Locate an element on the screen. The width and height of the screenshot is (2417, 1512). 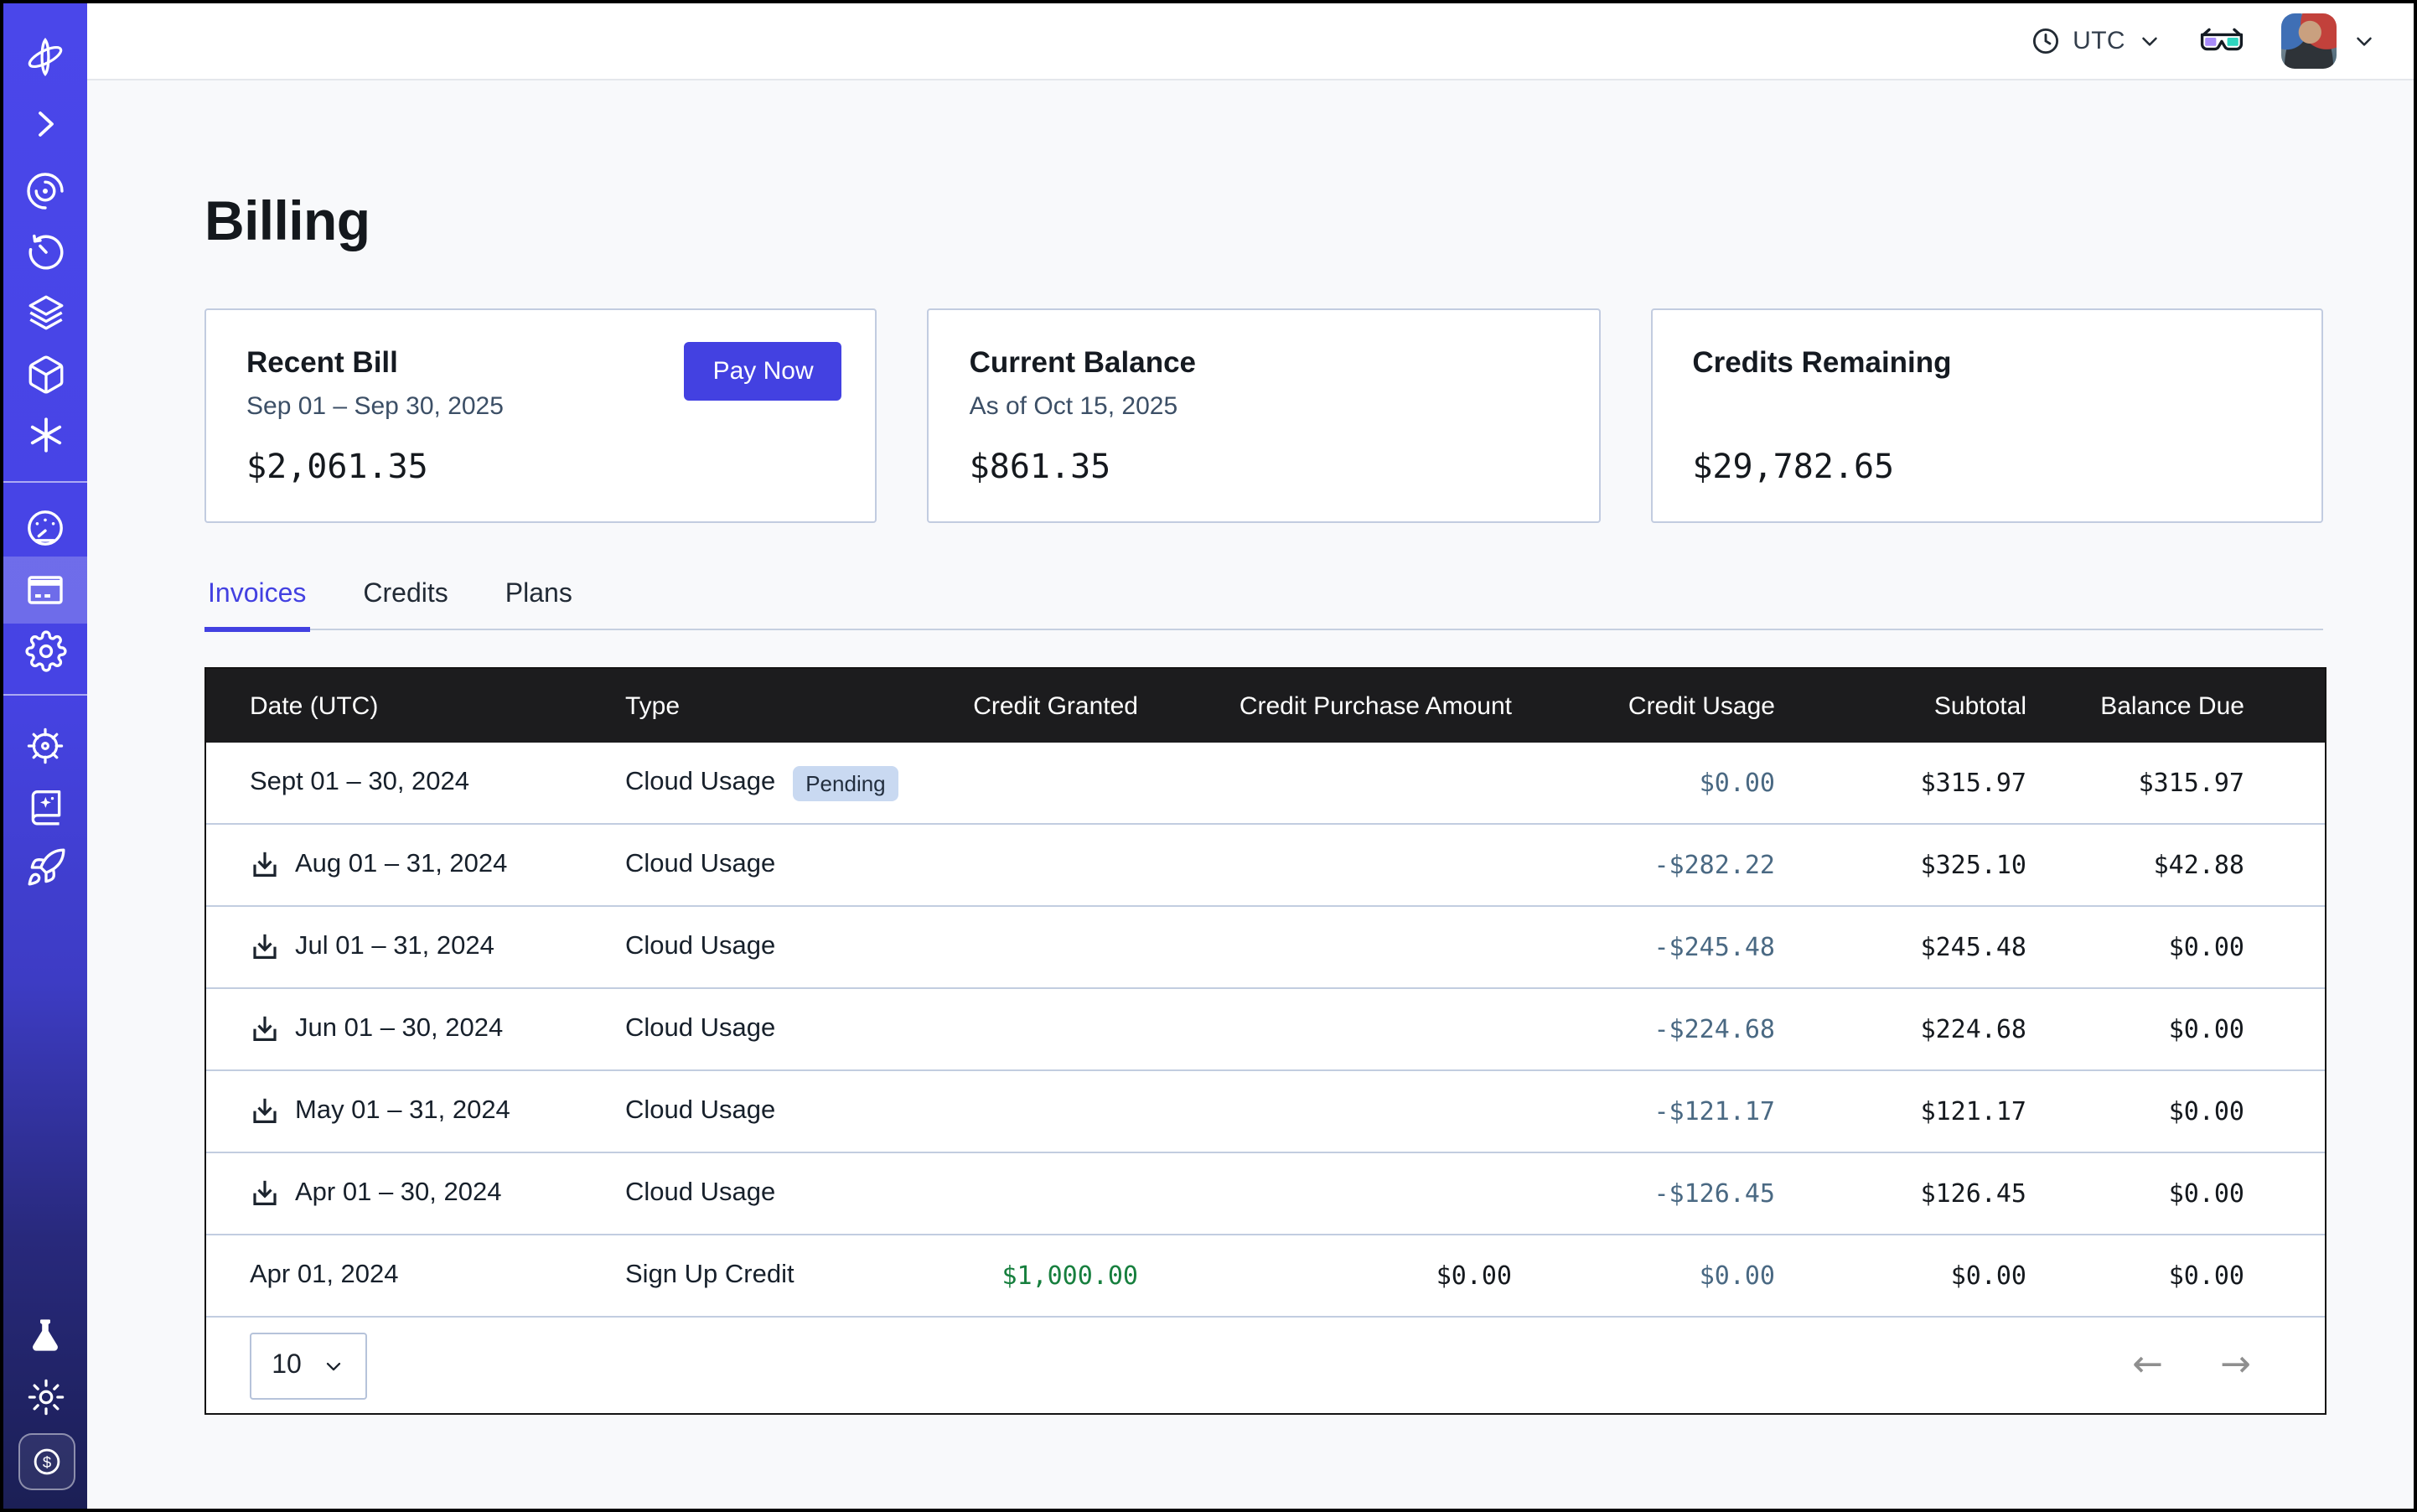
credits-remaining-card: Credits Remaining $29,782.65 is located at coordinates (1986, 415).